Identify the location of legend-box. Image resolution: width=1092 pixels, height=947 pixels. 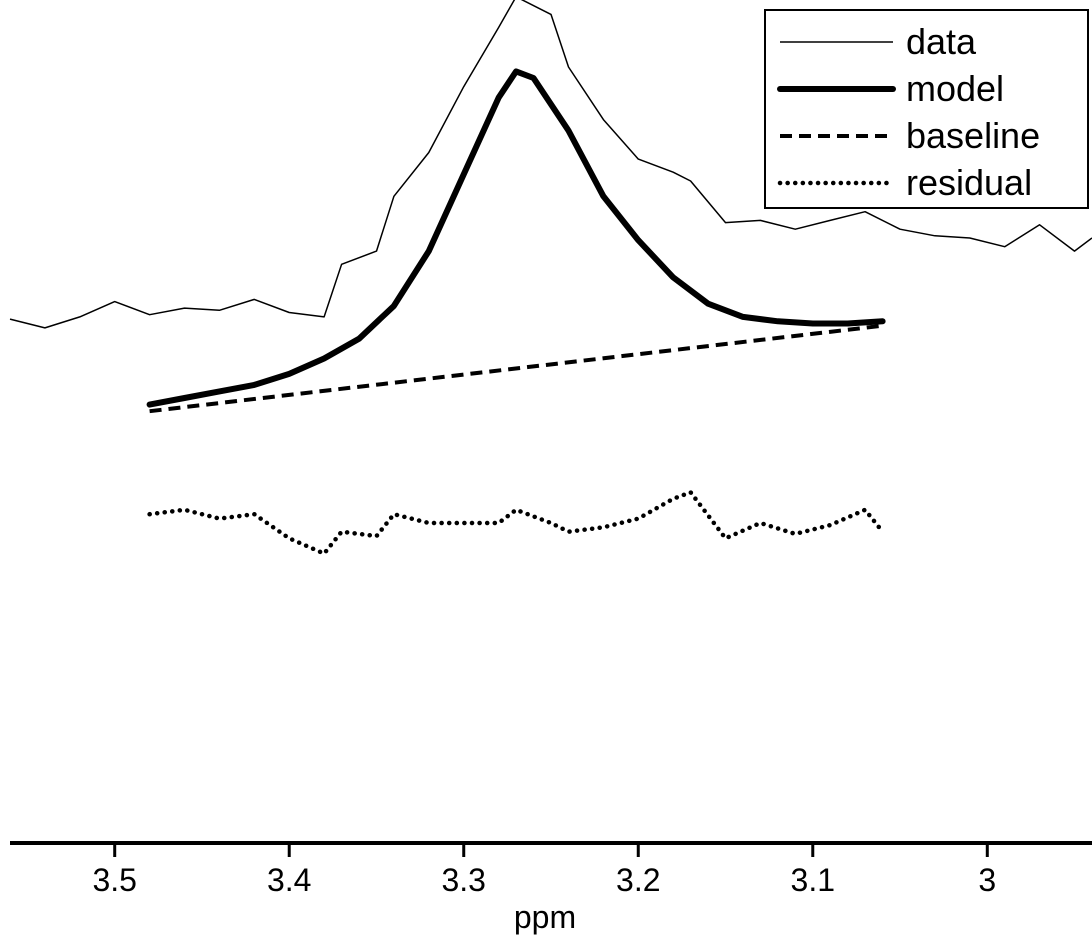
(926, 109).